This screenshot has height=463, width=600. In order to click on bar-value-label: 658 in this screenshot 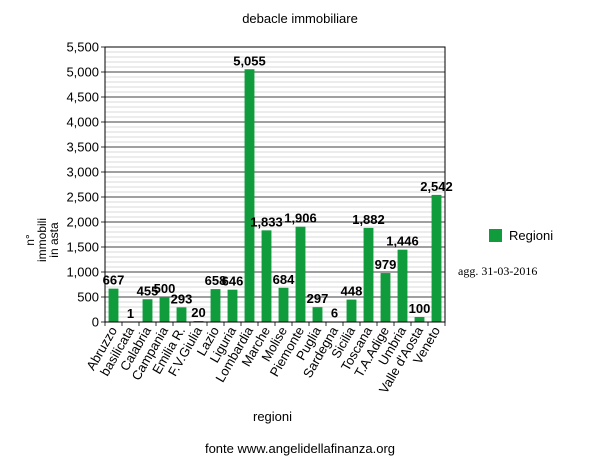, I will do `click(216, 280)`.